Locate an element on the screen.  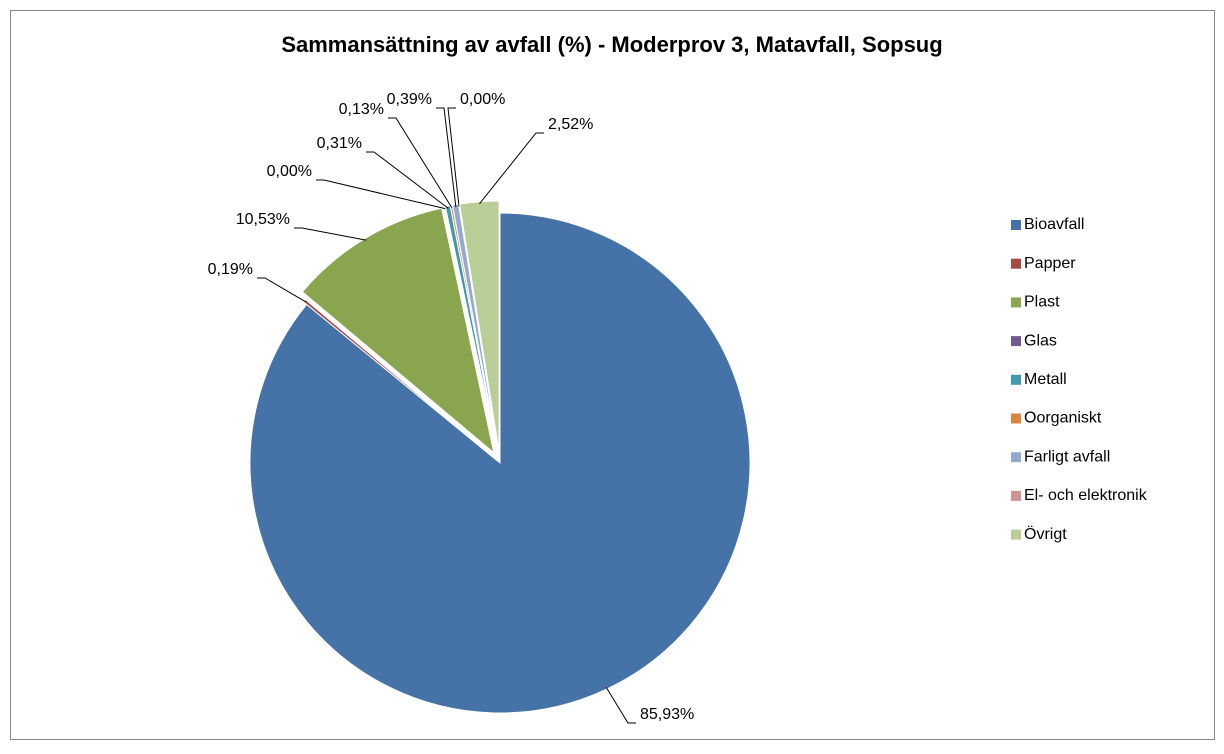
legend-label: Plast is located at coordinates (1042, 302).